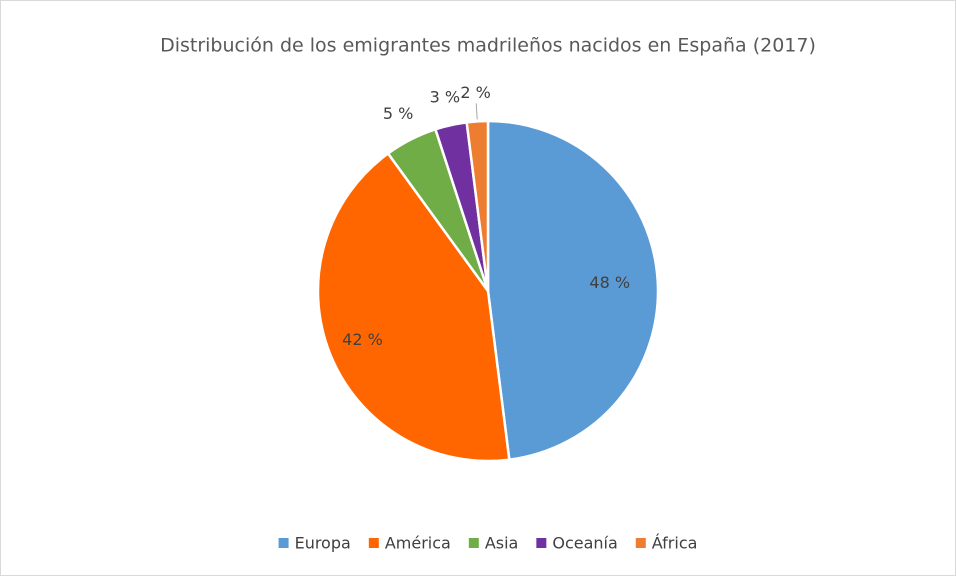 The image size is (956, 576). Describe the element at coordinates (323, 543) in the screenshot. I see `legend-label: Europa` at that location.